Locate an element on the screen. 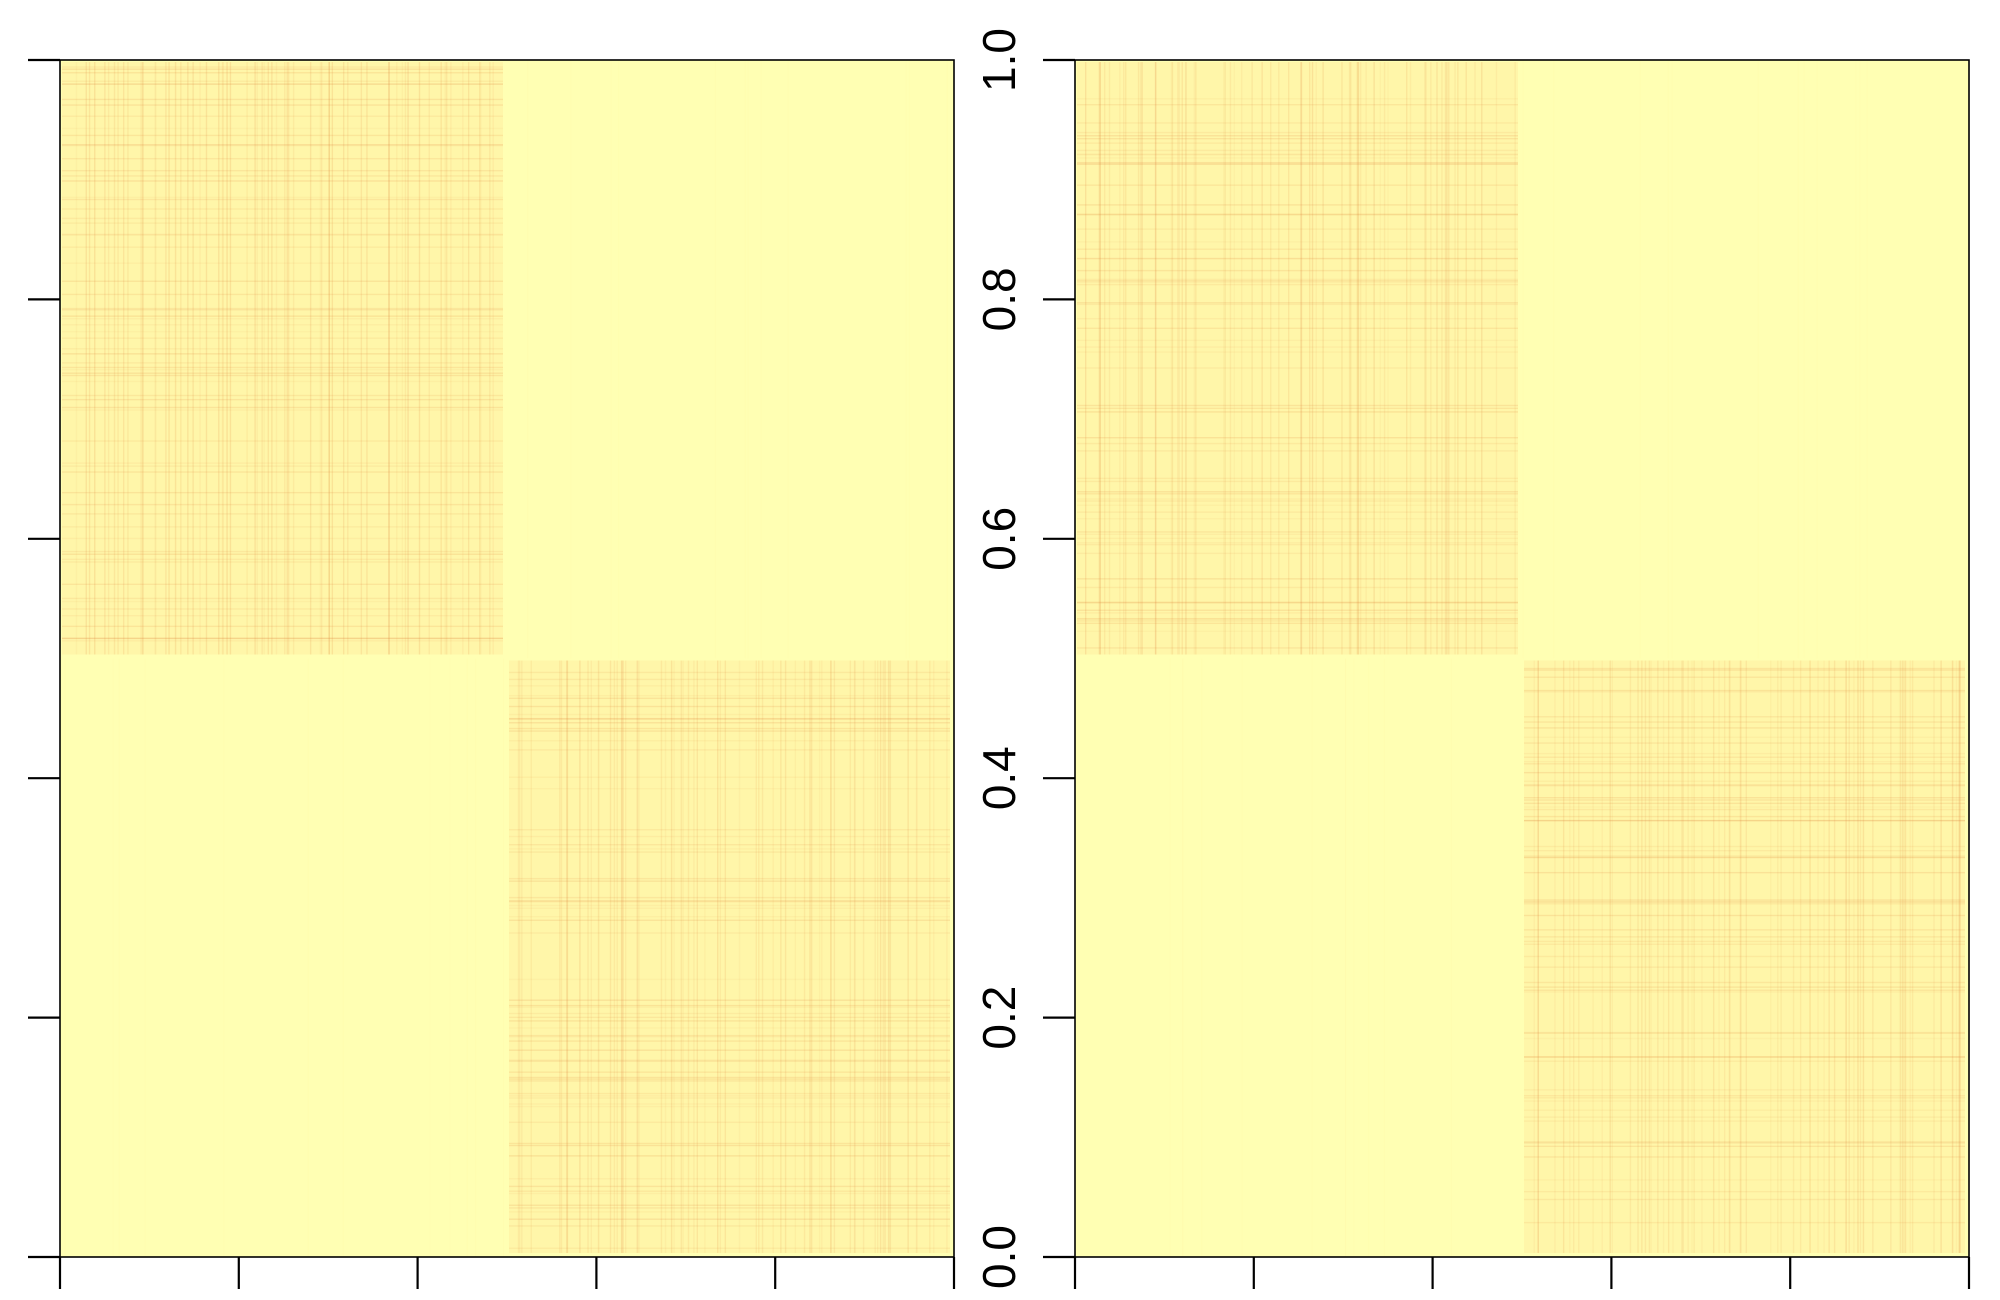 Image resolution: width=2000 pixels, height=1300 pixels. y-tick-label: 0.6 is located at coordinates (999, 539).